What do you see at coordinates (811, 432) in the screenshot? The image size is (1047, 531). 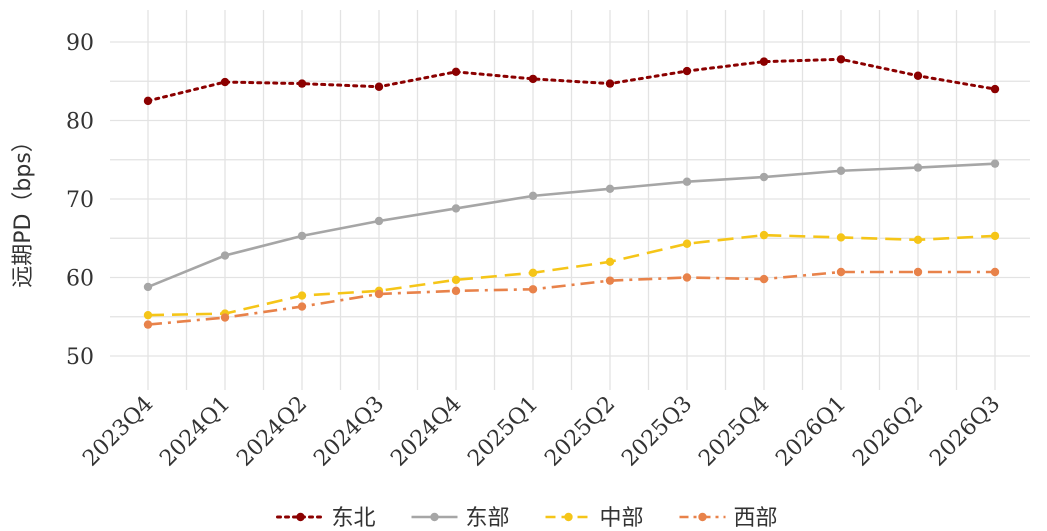 I see `x-tick-label: 2026Q1` at bounding box center [811, 432].